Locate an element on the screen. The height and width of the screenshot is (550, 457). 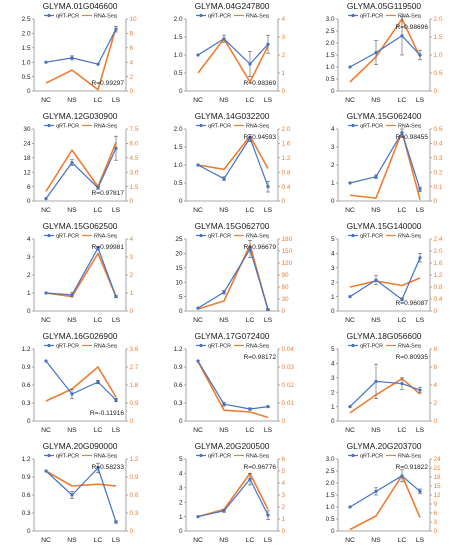
y-left-tick-label: 0.3 is located at coordinates (178, 403).